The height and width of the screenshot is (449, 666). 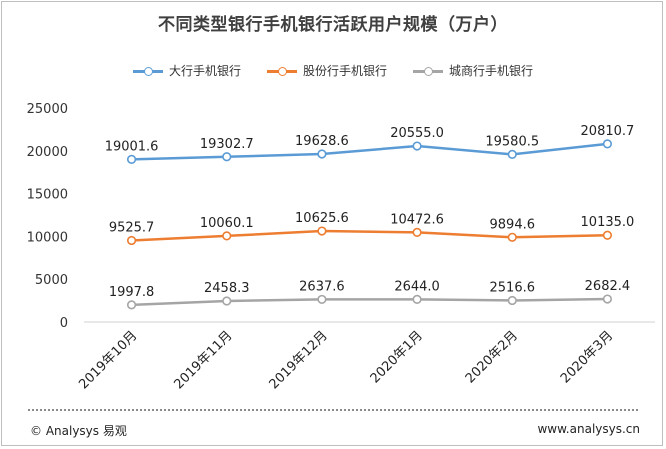 I want to click on y-tick-label-3: 15000, so click(x=47, y=195).